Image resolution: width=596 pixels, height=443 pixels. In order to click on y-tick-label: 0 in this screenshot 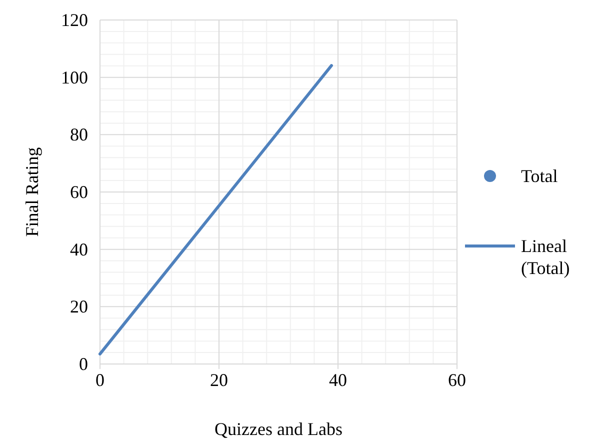, I will do `click(83, 364)`.